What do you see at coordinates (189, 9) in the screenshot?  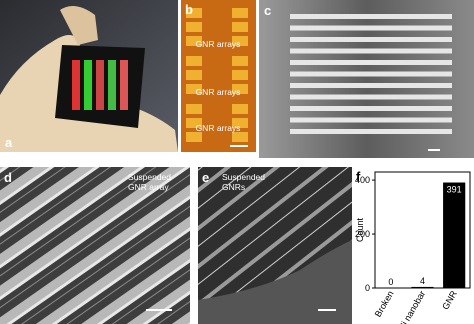 I see `panel-label: b` at bounding box center [189, 9].